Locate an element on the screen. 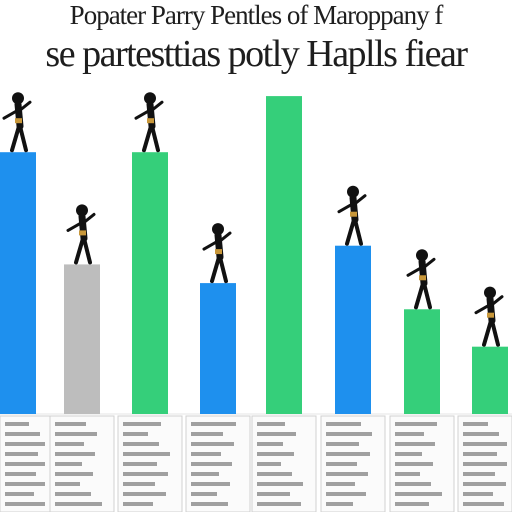 The image size is (512, 512). chart-title-line-2: se partesttias potly Haplls fiear is located at coordinates (256, 54).